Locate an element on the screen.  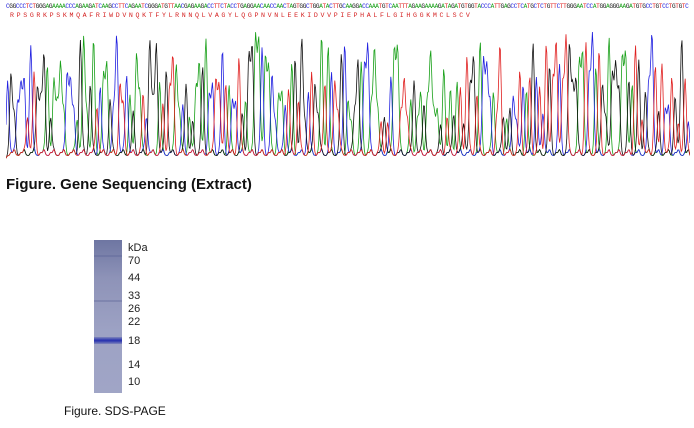
sds-page-gel-lane is located at coordinates (108, 316).